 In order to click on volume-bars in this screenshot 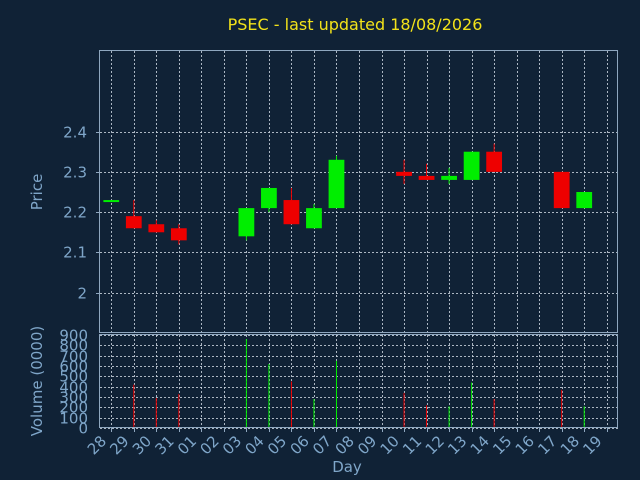, I will do `click(359, 383)`.